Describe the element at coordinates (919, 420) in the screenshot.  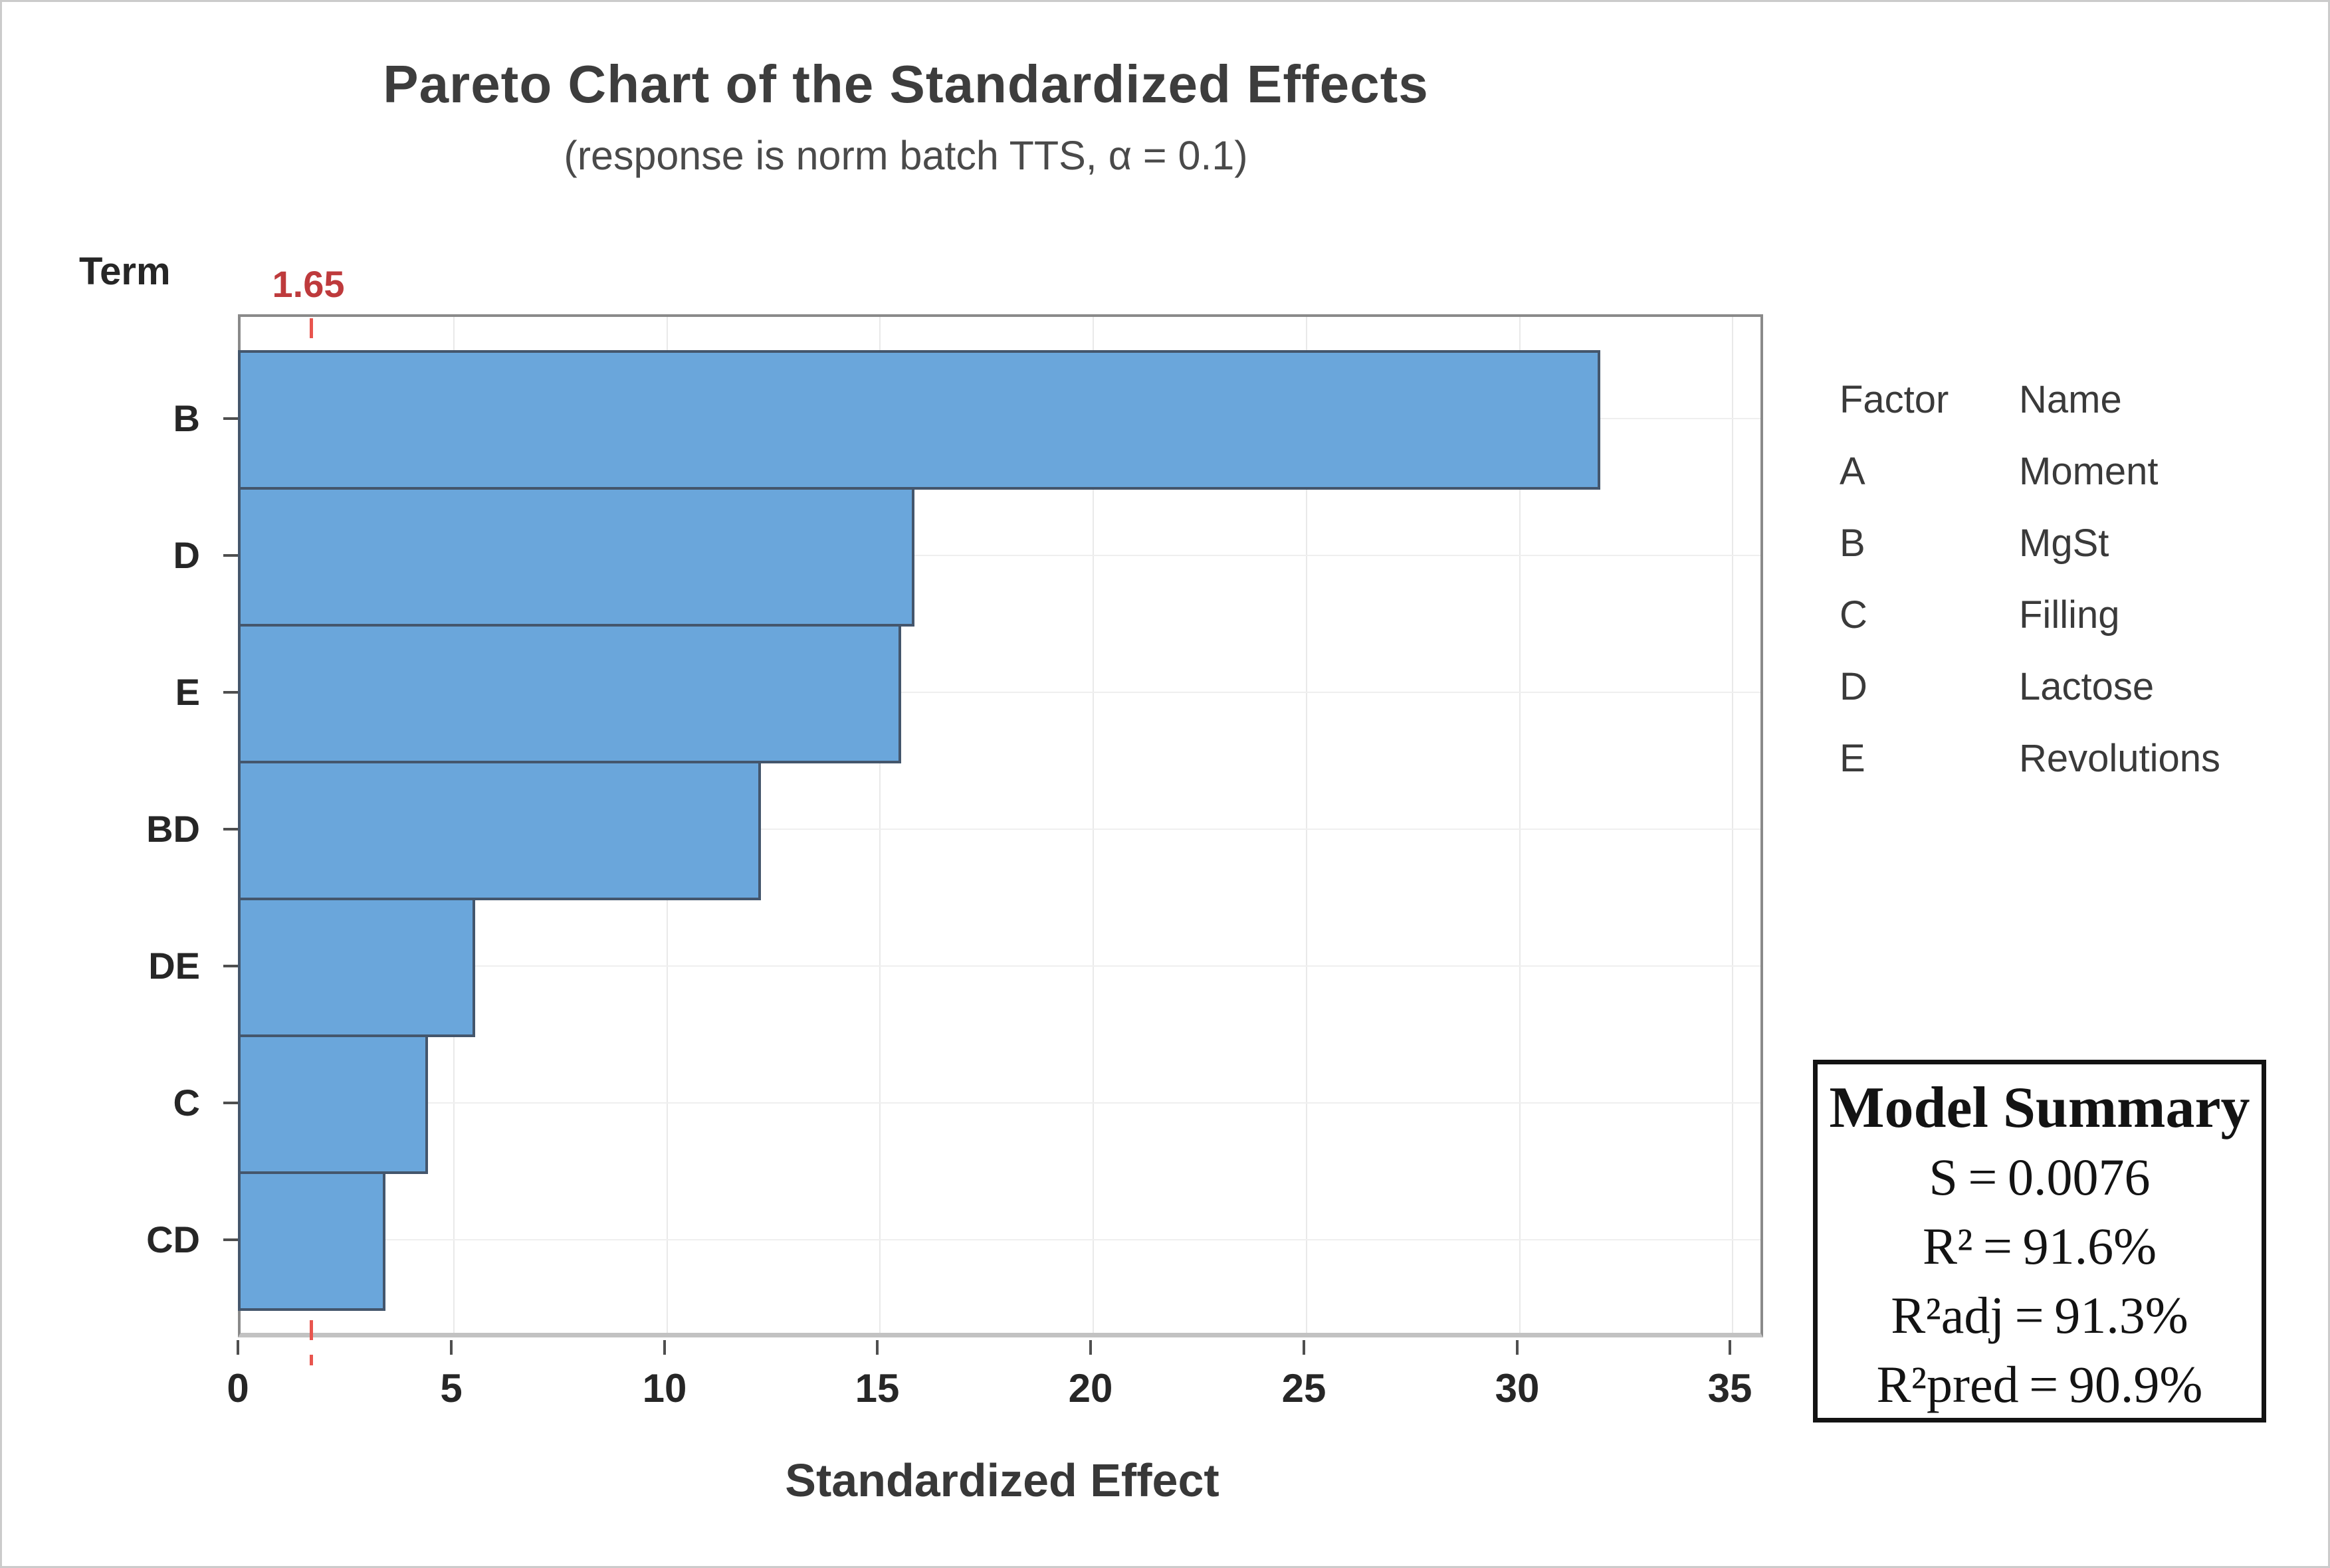
I see `bar-B` at that location.